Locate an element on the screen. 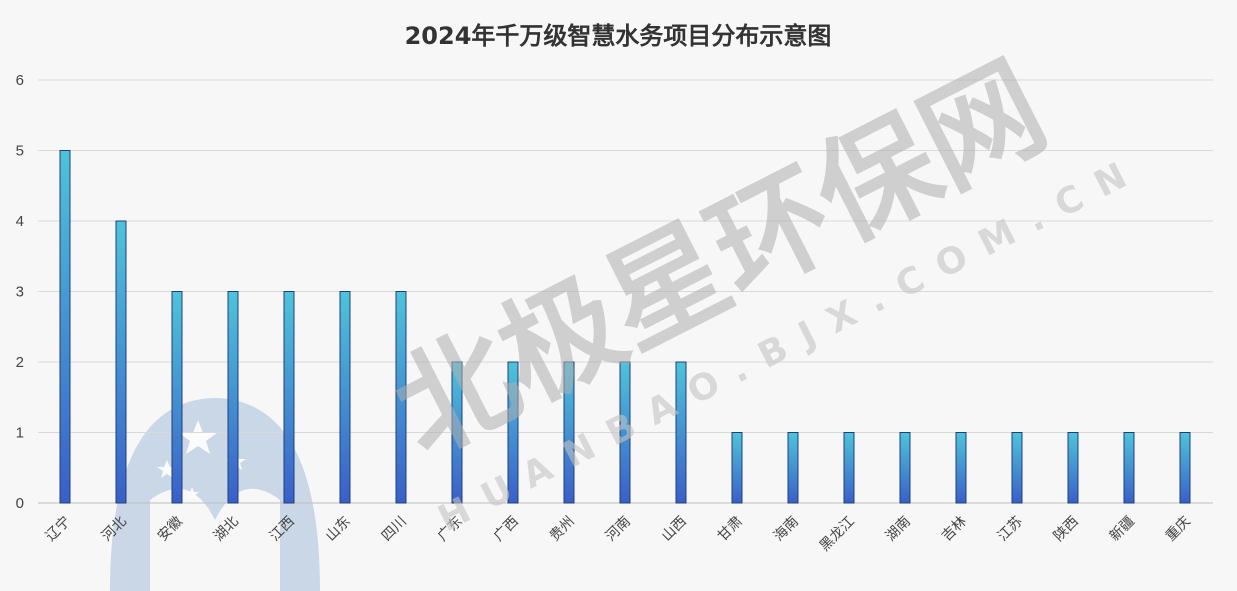 The image size is (1237, 591). watermark-logo-icon is located at coordinates (215, 494).